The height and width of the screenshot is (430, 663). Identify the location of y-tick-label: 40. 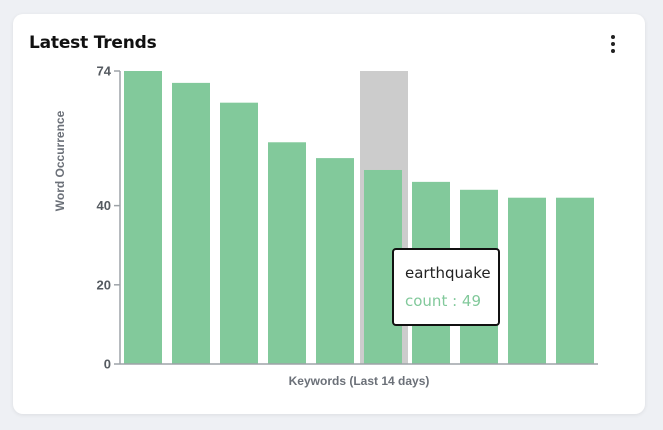
(104, 205).